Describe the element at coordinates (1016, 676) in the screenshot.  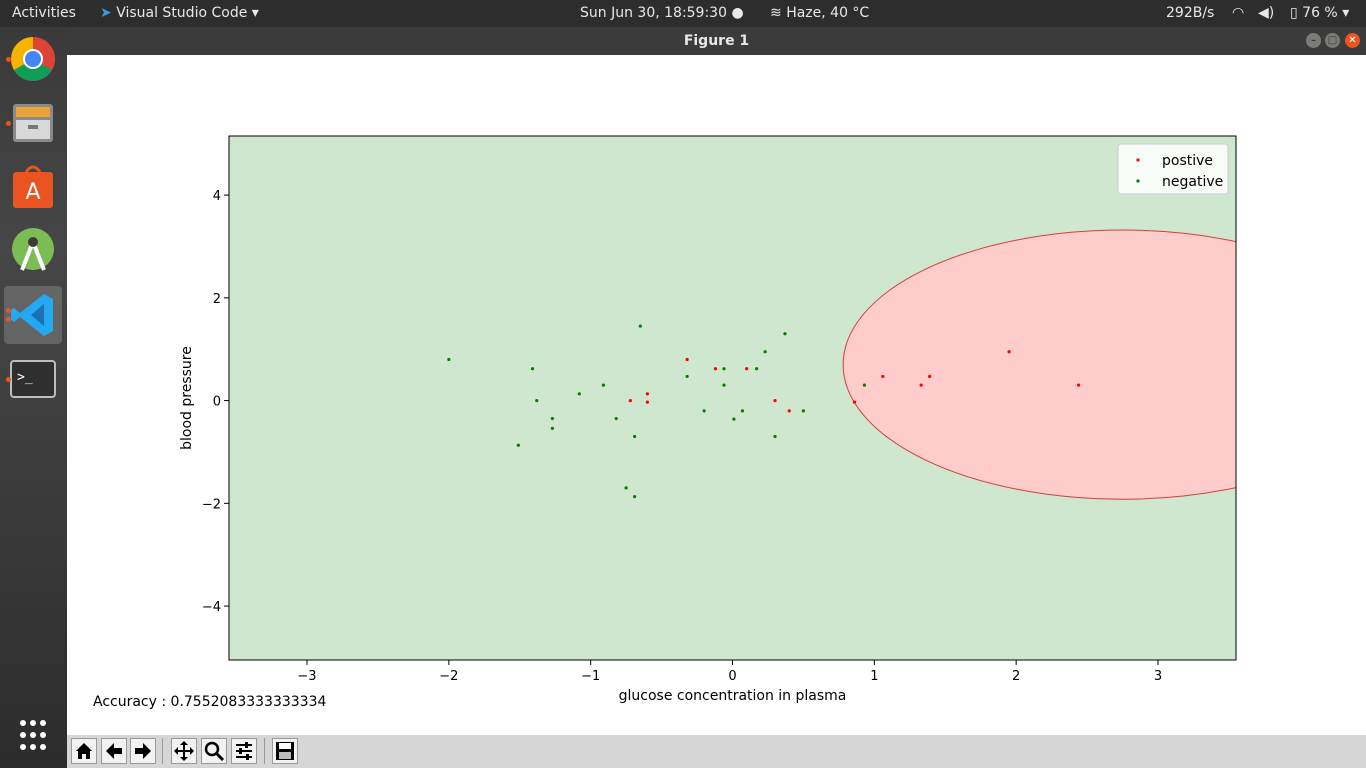
I see `x-tick-label: 2` at that location.